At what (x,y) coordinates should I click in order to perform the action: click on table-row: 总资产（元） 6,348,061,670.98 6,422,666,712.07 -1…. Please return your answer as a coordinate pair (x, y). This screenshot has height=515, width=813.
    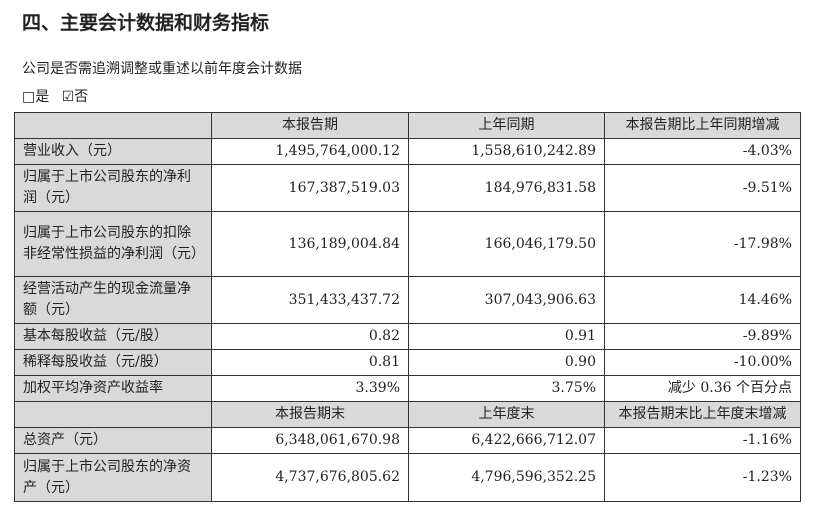
    Looking at the image, I should click on (407, 440).